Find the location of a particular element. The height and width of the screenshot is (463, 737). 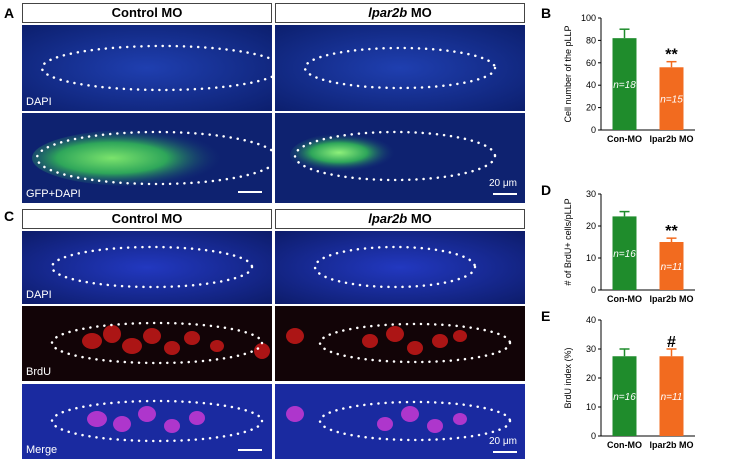

panel-a-lpar2b-header: lpar2b MO is located at coordinates (400, 13).